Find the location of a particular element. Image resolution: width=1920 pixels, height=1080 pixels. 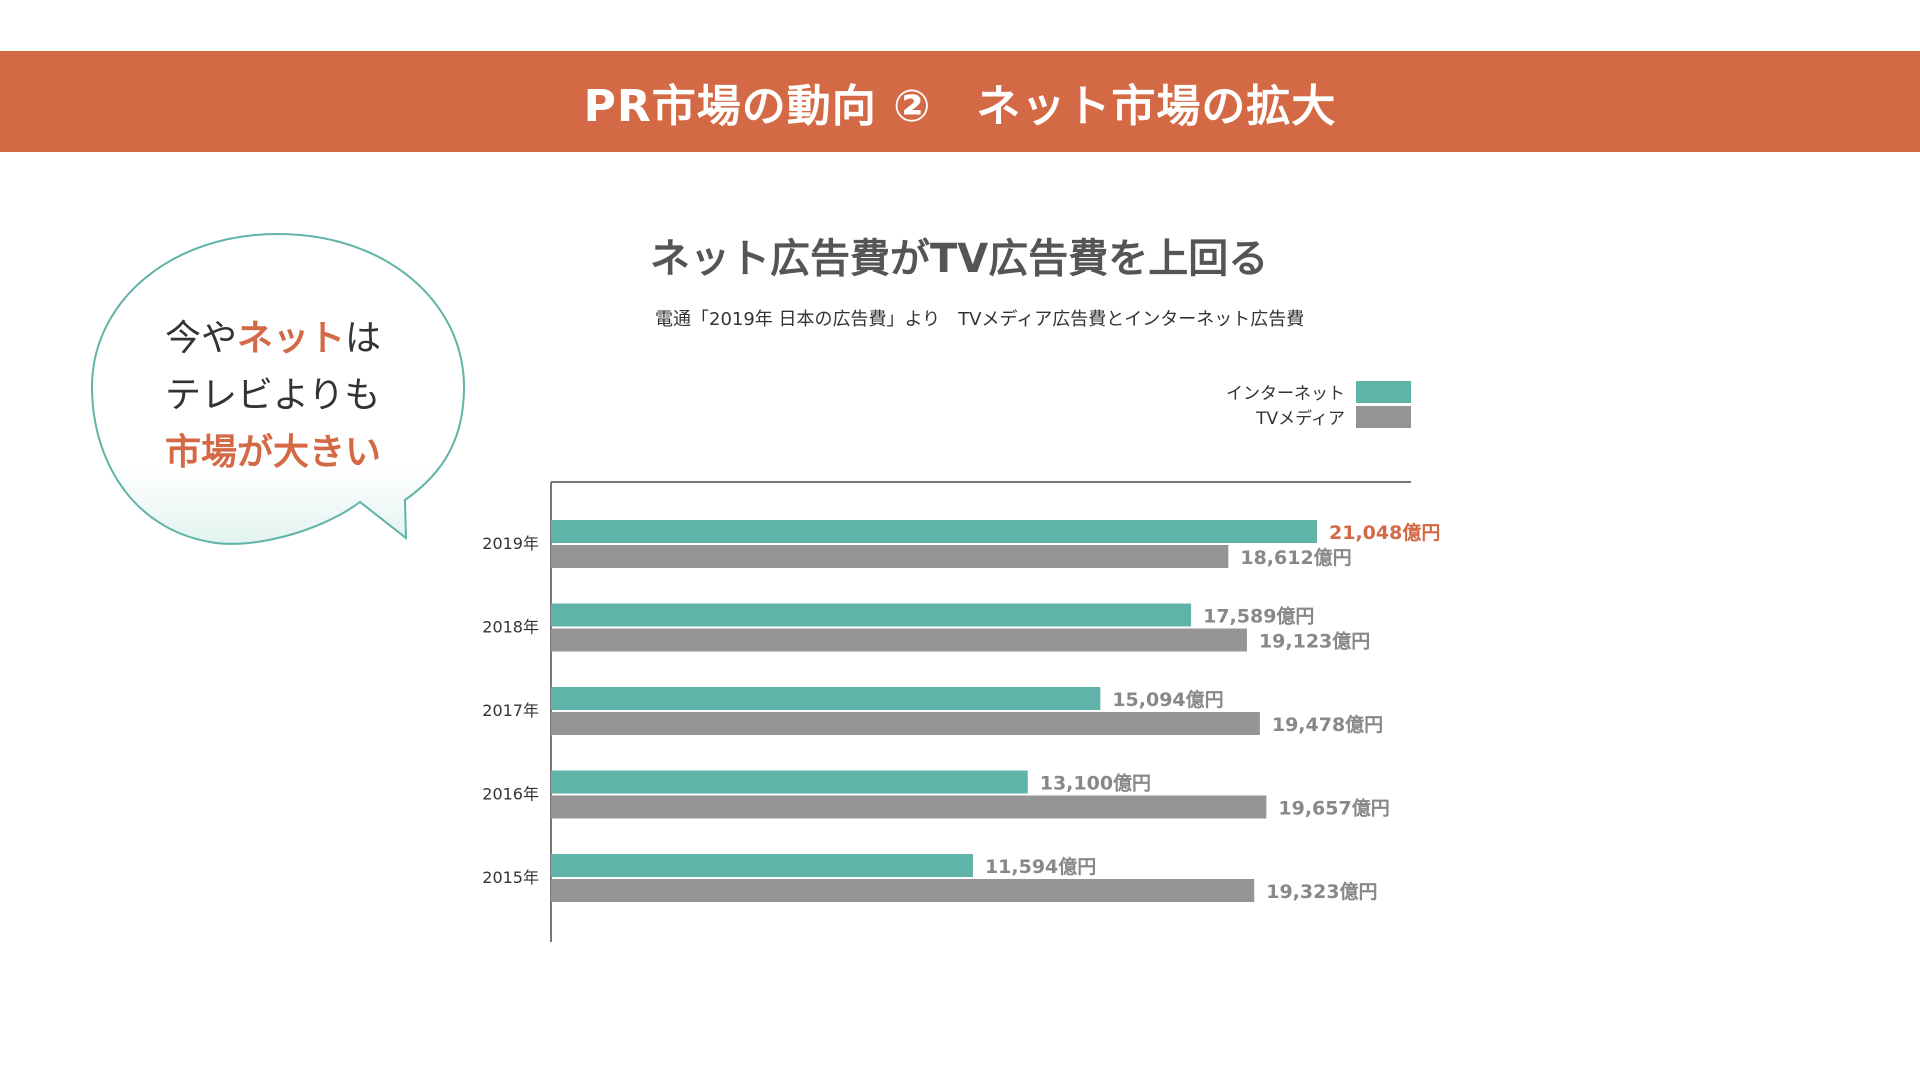

bar-internet-2016年 is located at coordinates (789, 782).